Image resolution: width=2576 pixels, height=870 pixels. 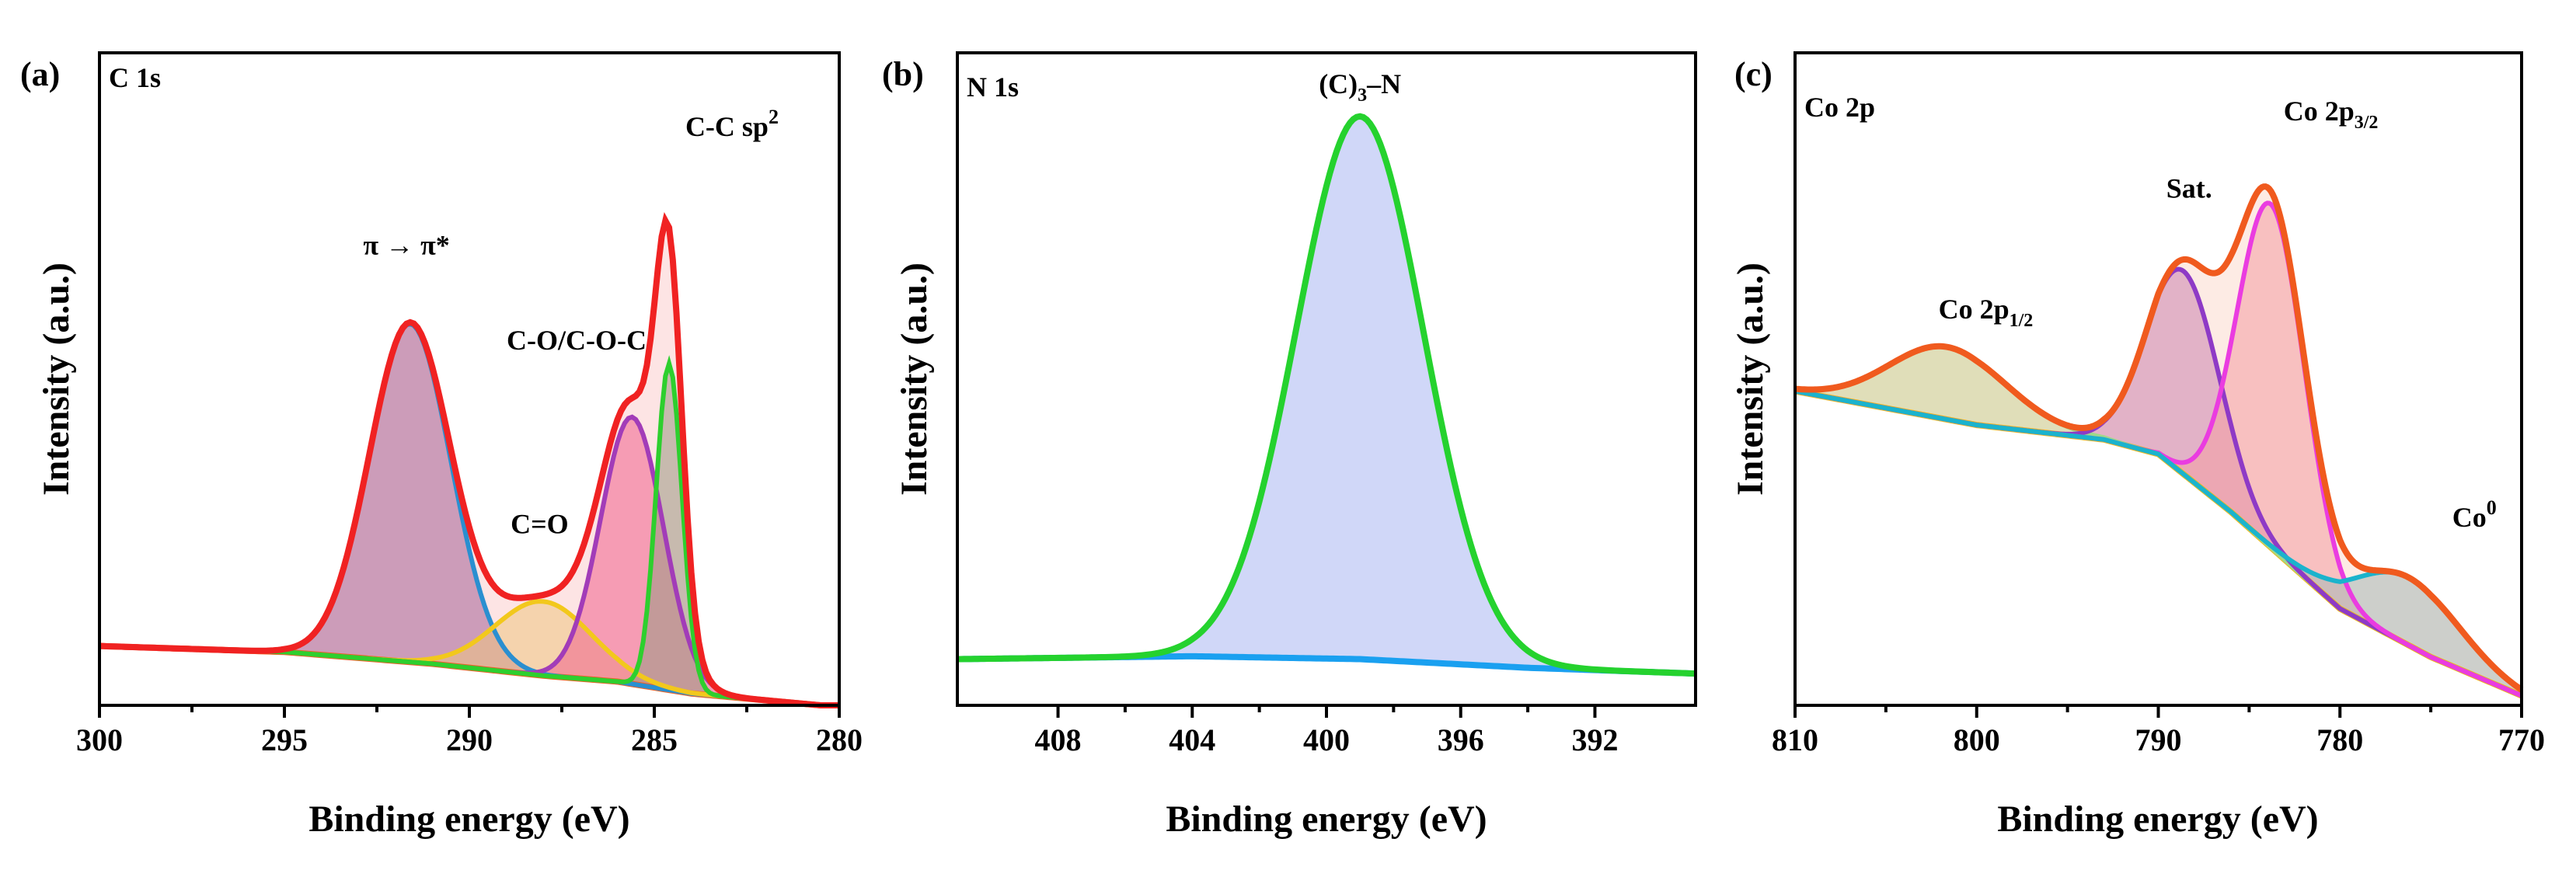 What do you see at coordinates (540, 524) in the screenshot?
I see `peak-annotation: C=O` at bounding box center [540, 524].